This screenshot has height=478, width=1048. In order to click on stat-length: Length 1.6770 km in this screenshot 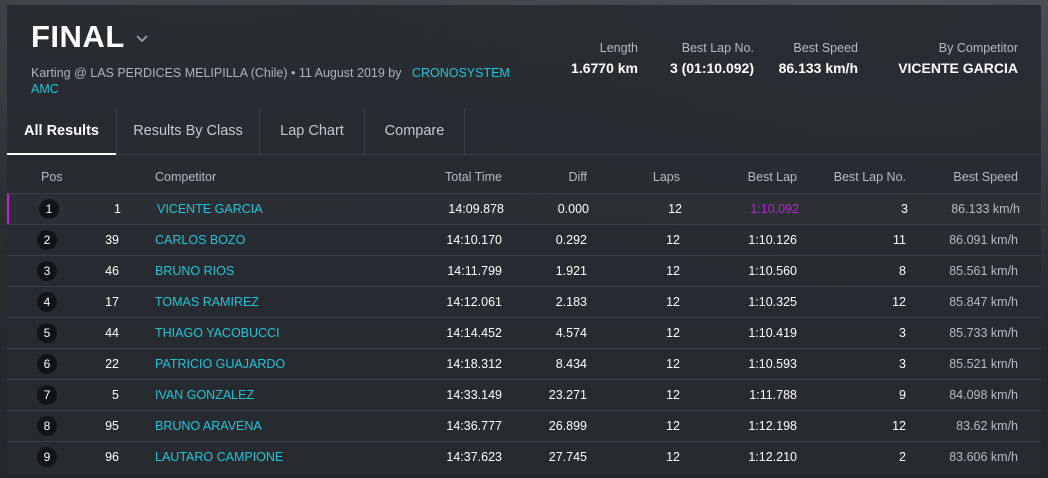, I will do `click(588, 58)`.